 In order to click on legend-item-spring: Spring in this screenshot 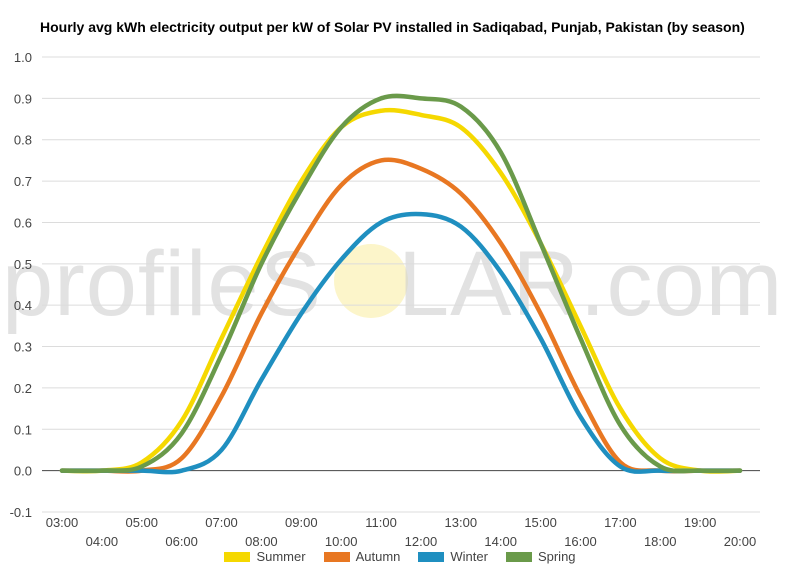, I will do `click(540, 556)`.